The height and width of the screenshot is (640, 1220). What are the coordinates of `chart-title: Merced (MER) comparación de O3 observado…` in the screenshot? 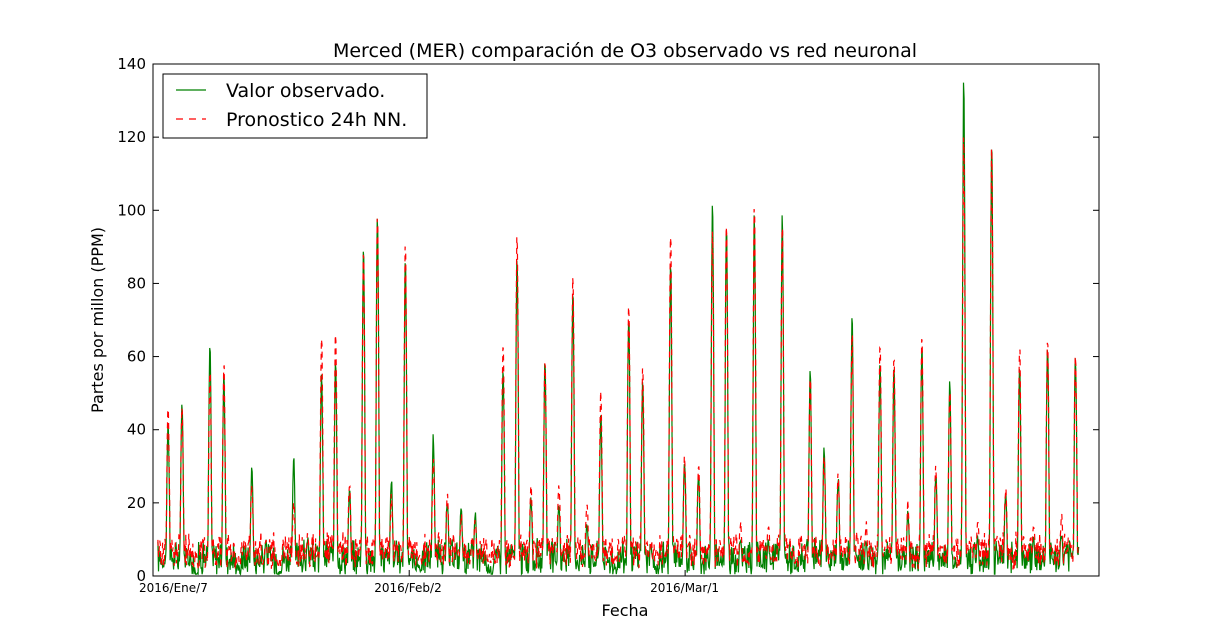 It's located at (625, 51).